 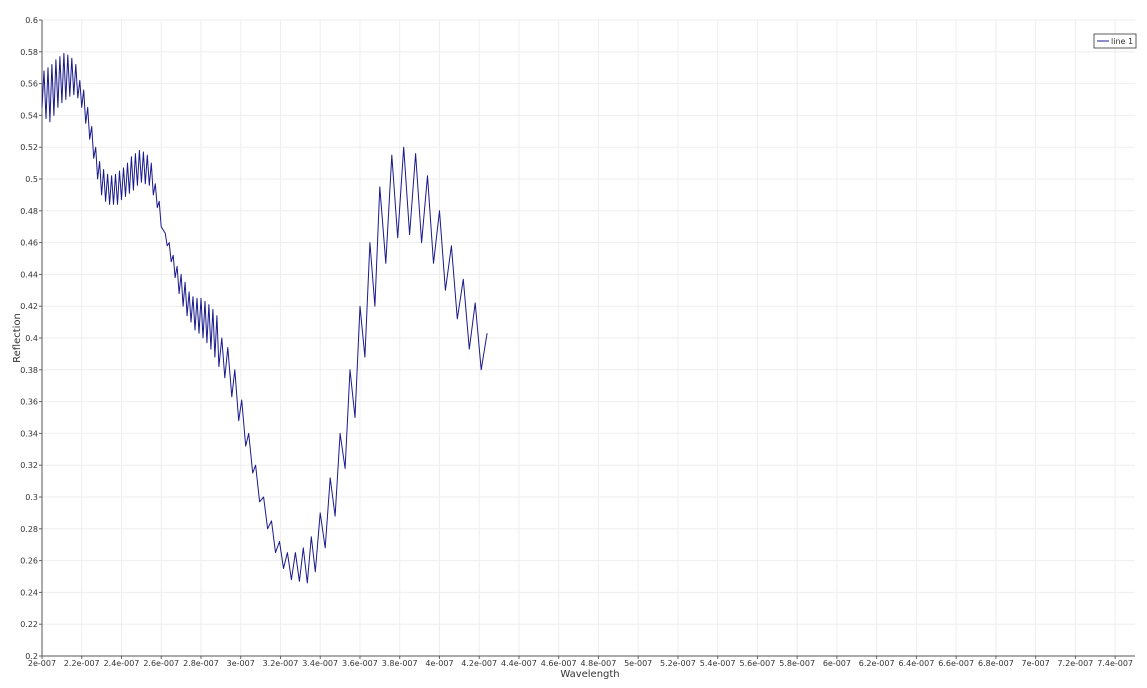 What do you see at coordinates (916, 663) in the screenshot?
I see `x-tick-label: 6.4e-007` at bounding box center [916, 663].